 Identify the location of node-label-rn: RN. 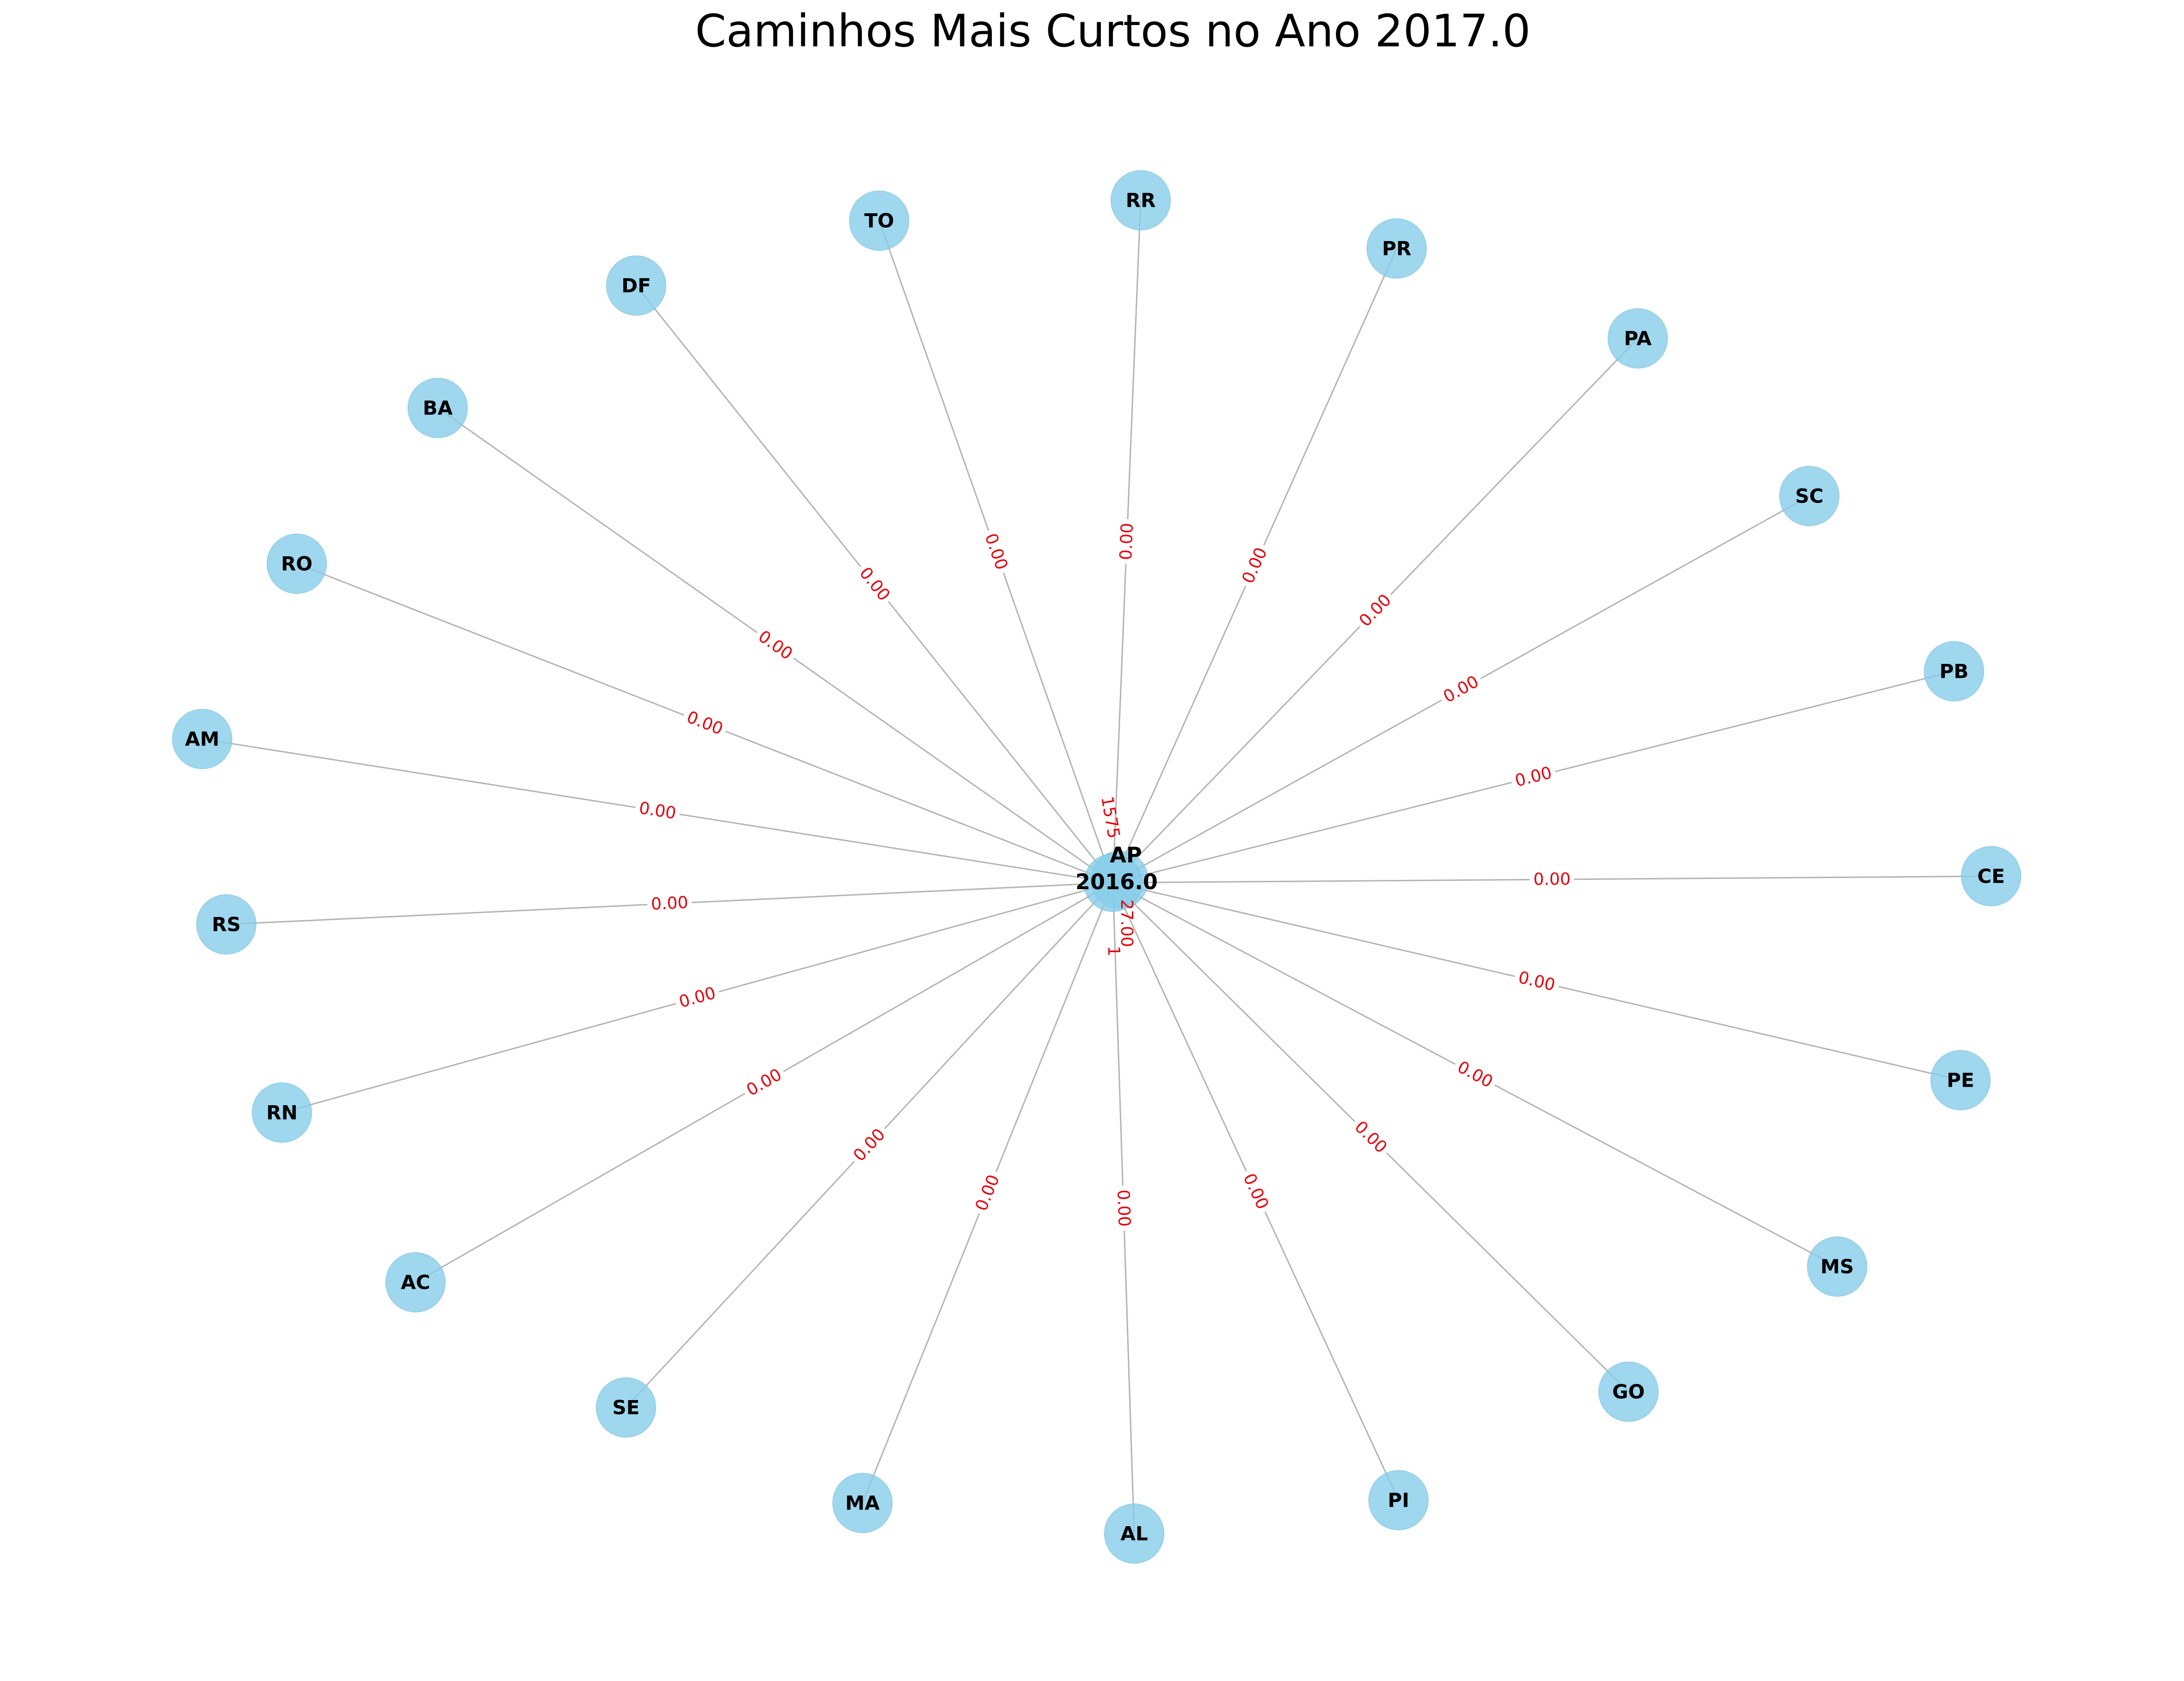
(282, 1113).